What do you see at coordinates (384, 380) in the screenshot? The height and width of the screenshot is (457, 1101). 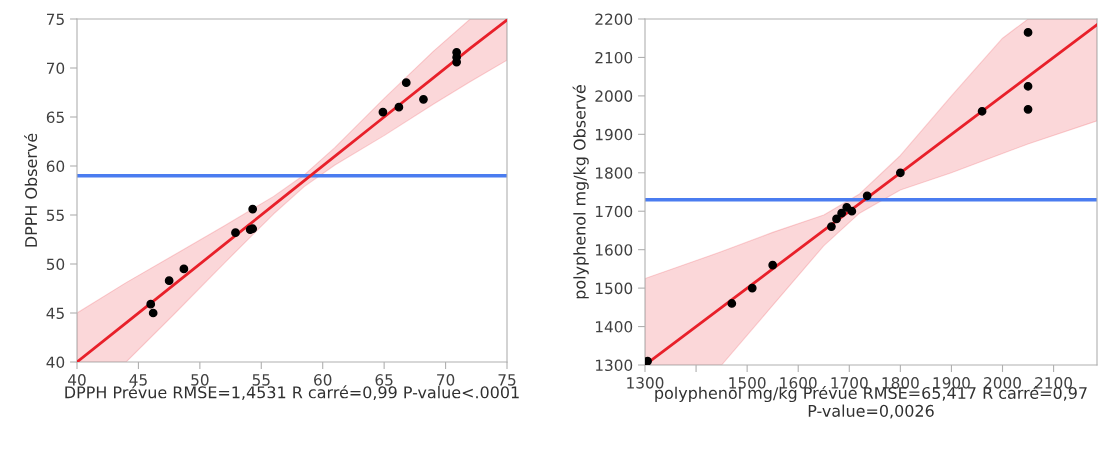 I see `x-tick-label: 65` at bounding box center [384, 380].